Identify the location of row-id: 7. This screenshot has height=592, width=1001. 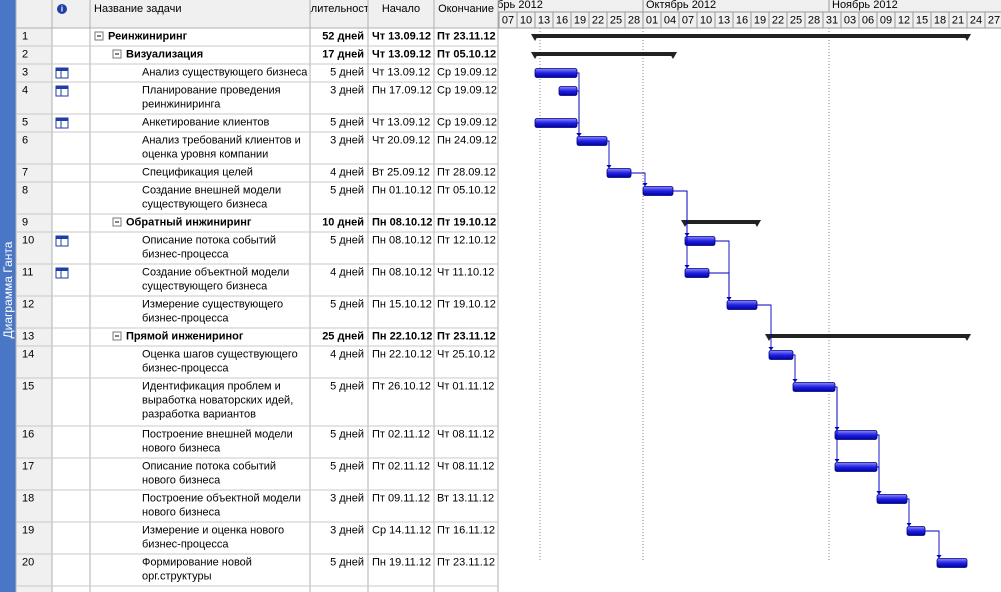
(25, 172).